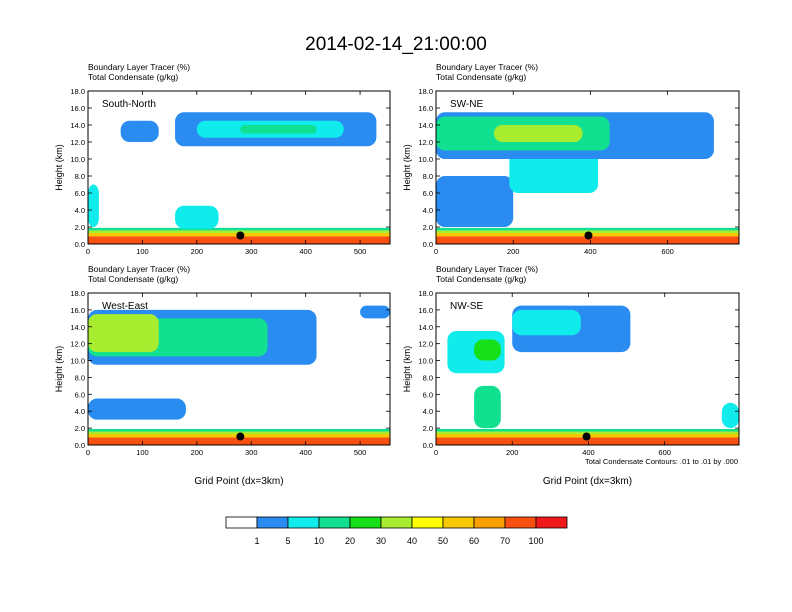  What do you see at coordinates (239, 178) in the screenshot?
I see `condensate-field` at bounding box center [239, 178].